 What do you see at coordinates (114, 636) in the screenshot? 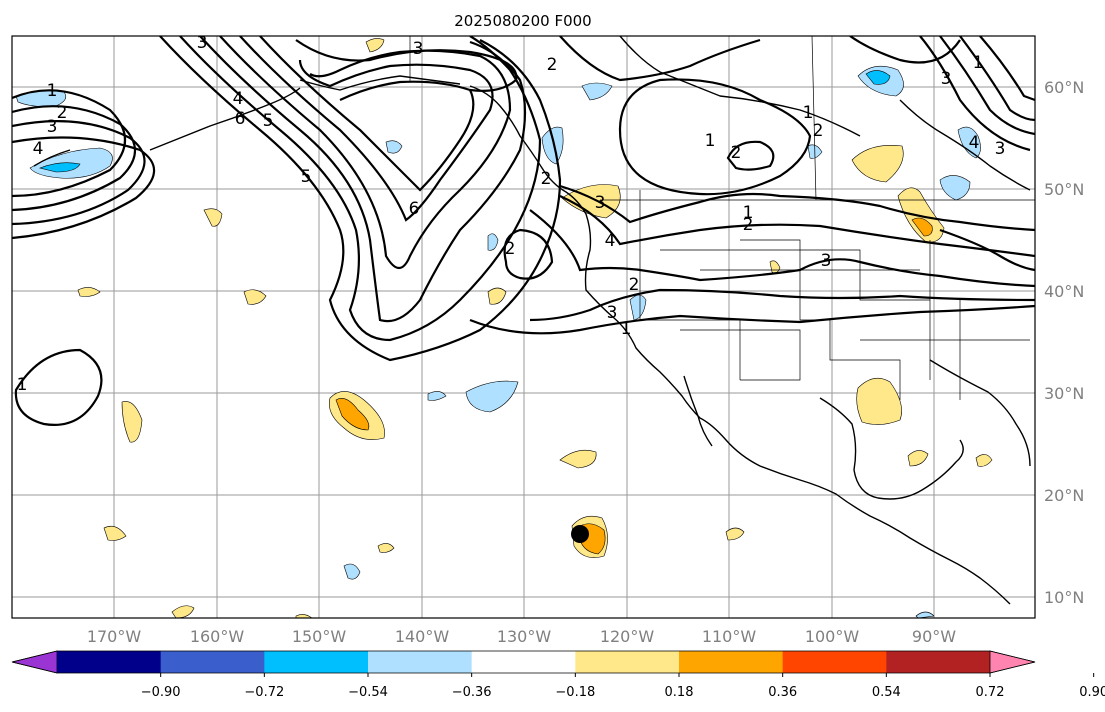
I see `lon-label: 170°W` at bounding box center [114, 636].